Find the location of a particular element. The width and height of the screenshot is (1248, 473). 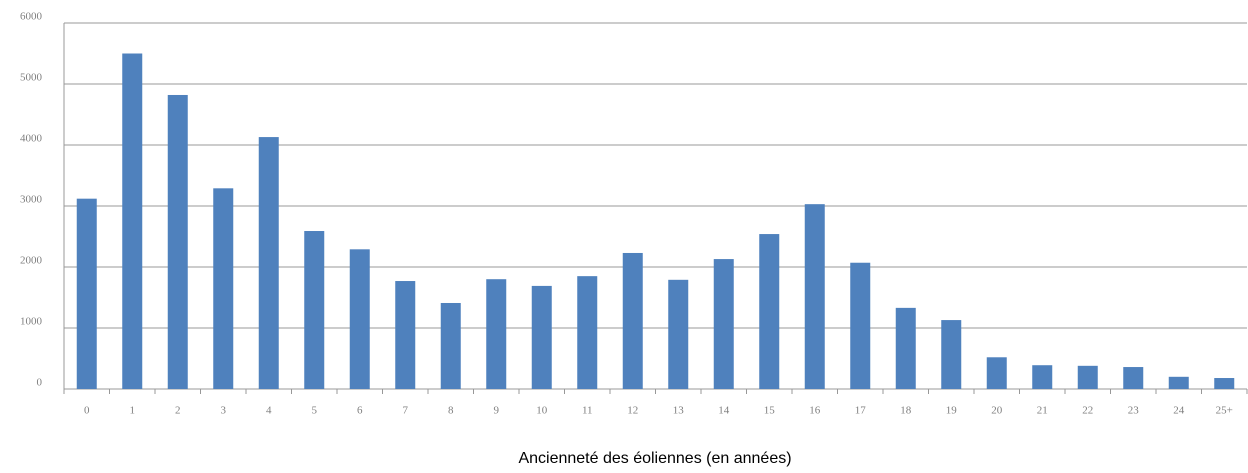

y-tick-label: 5000 is located at coordinates (31, 78).